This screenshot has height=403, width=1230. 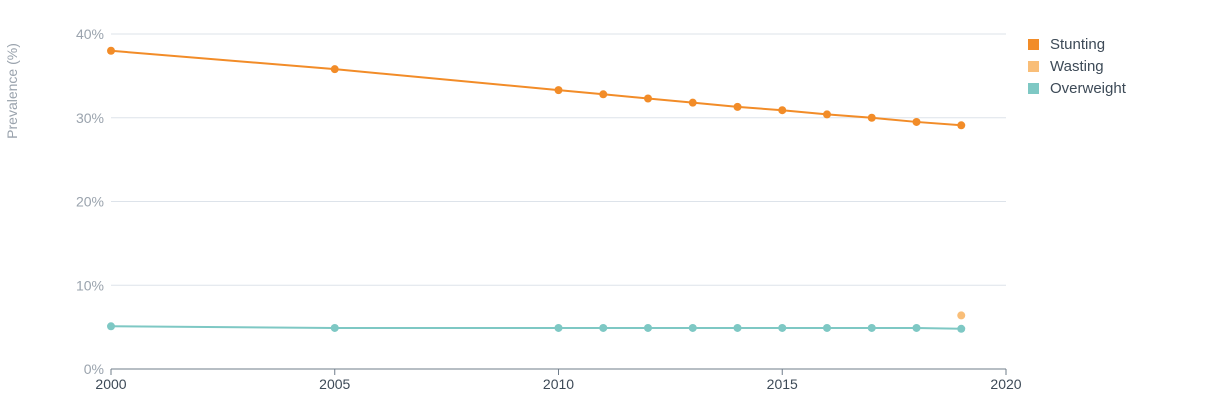 I want to click on x-tick-label: 2015, so click(x=782, y=384).